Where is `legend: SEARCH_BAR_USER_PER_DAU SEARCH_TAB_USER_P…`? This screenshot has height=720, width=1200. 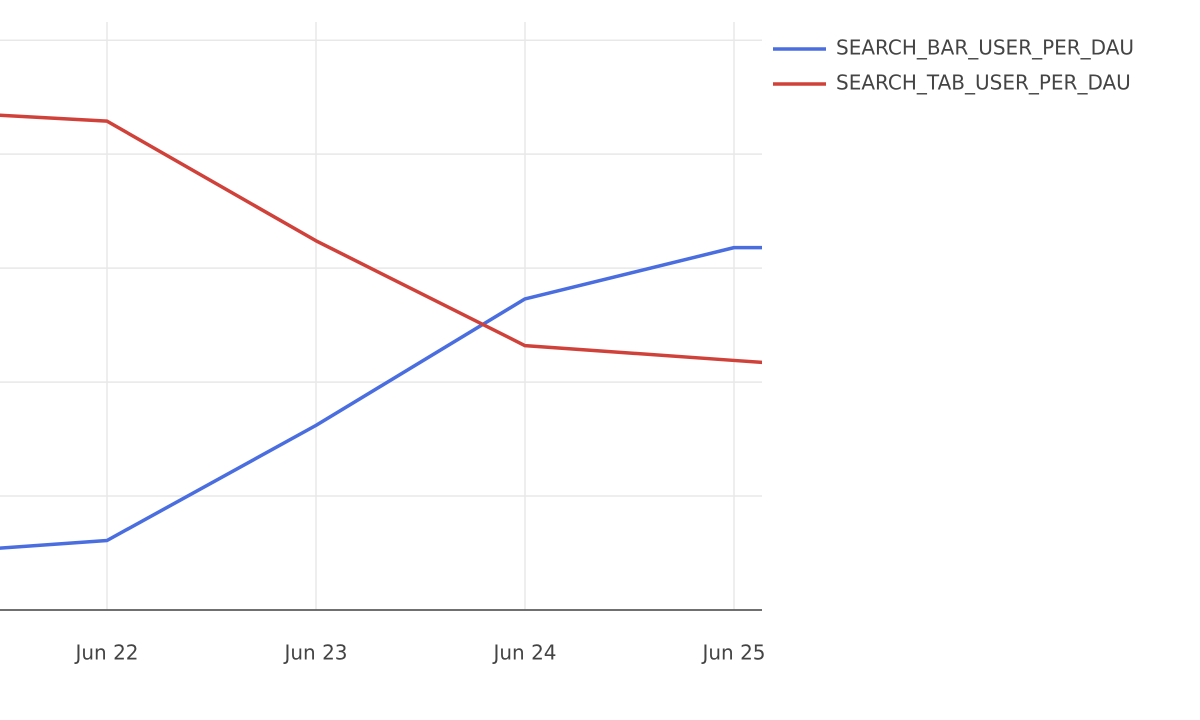 legend: SEARCH_BAR_USER_PER_DAU SEARCH_TAB_USER_P… is located at coordinates (953, 65).